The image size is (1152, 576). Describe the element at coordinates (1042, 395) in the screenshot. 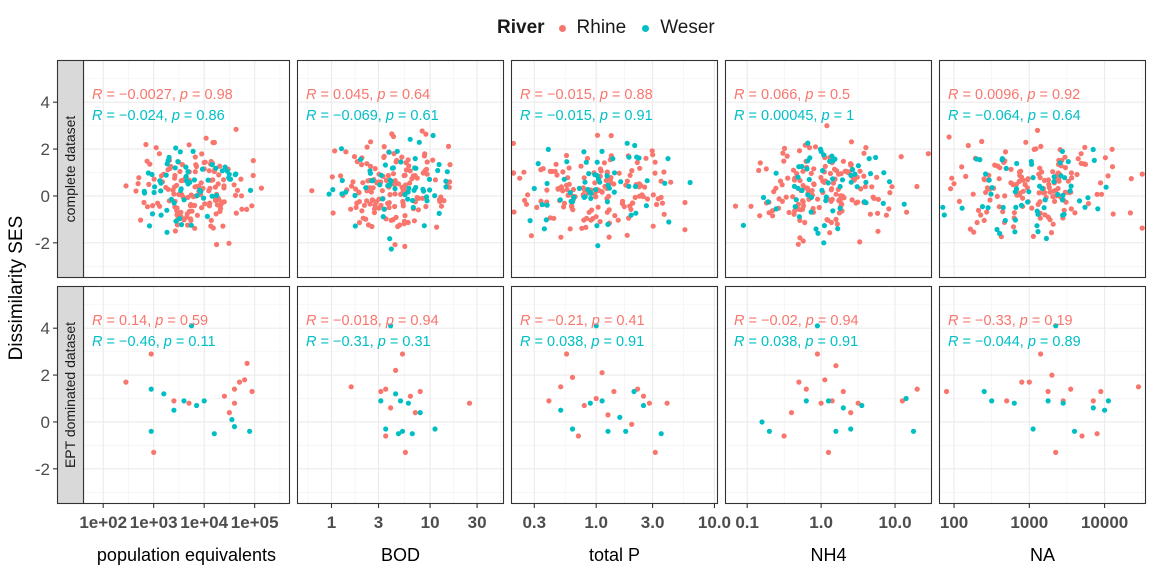

I see `panel-border` at that location.